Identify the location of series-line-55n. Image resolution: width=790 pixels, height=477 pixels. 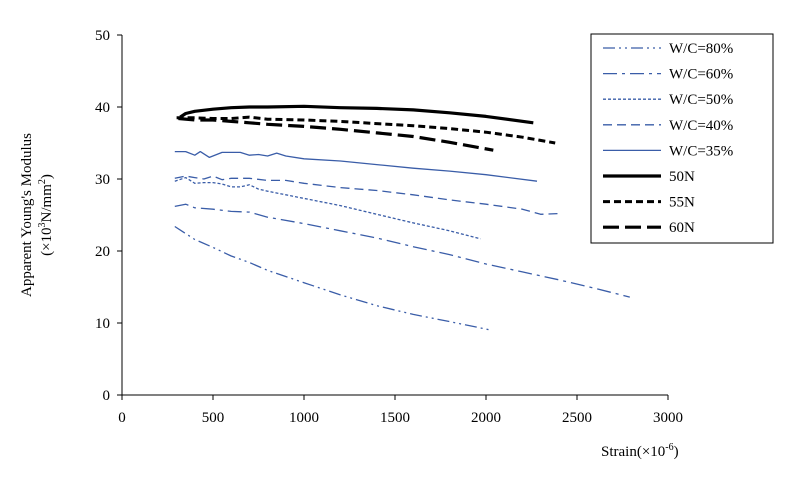
(366, 130).